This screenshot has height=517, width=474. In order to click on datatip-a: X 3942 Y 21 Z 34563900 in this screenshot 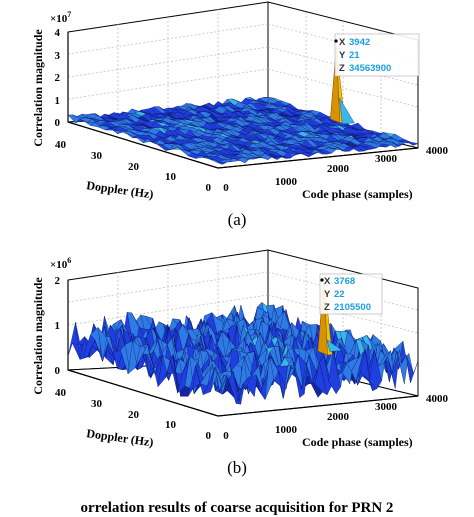, I will do `click(376, 55)`.